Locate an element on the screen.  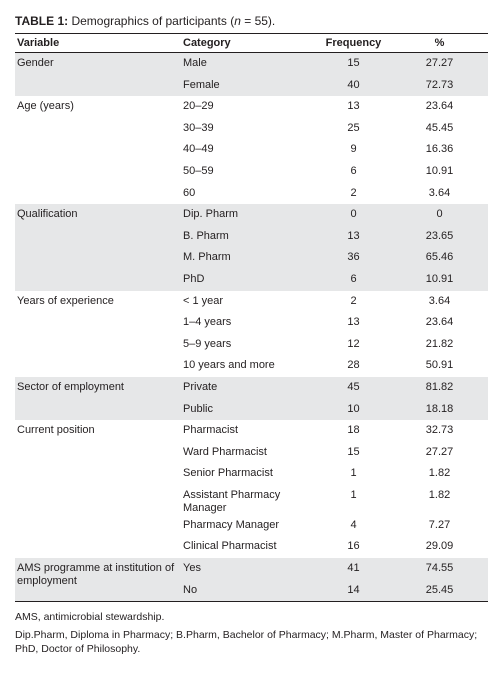
percent-cell: 3.64 is located at coordinates (439, 192).